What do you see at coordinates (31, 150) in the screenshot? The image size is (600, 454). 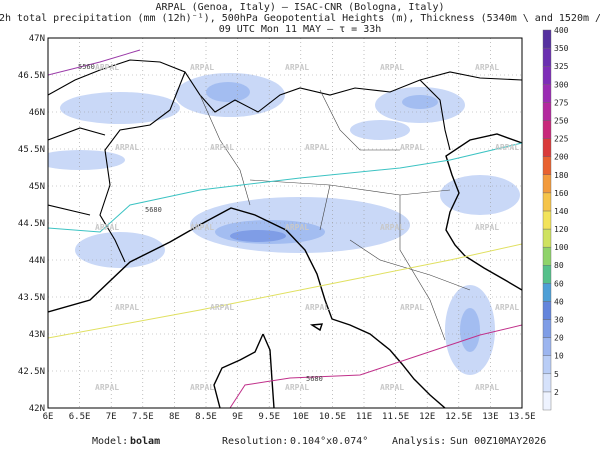 I see `lat-label: 45.5N` at bounding box center [31, 150].